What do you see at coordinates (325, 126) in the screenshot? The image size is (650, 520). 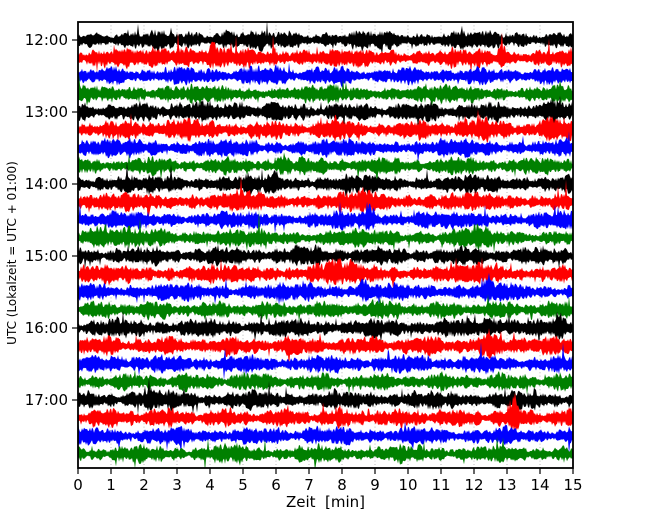 I see `trace-13:15` at bounding box center [325, 126].